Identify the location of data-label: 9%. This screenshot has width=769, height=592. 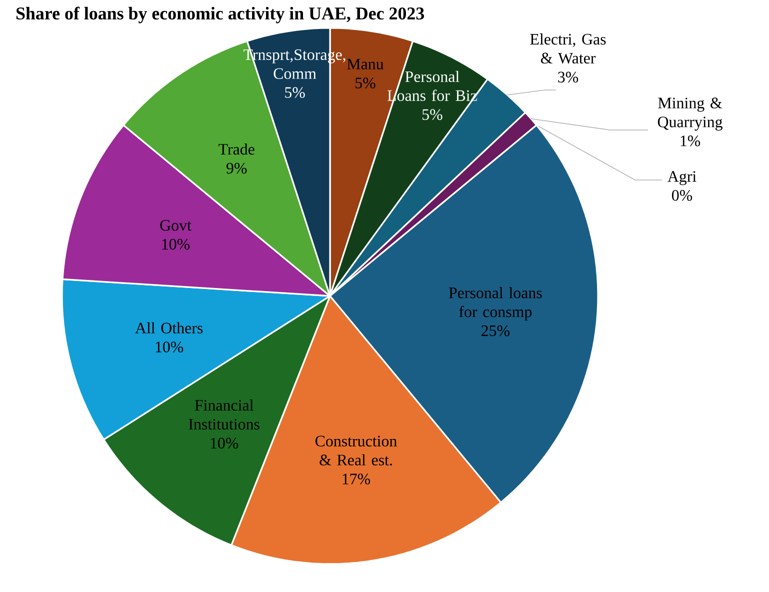
(236, 168).